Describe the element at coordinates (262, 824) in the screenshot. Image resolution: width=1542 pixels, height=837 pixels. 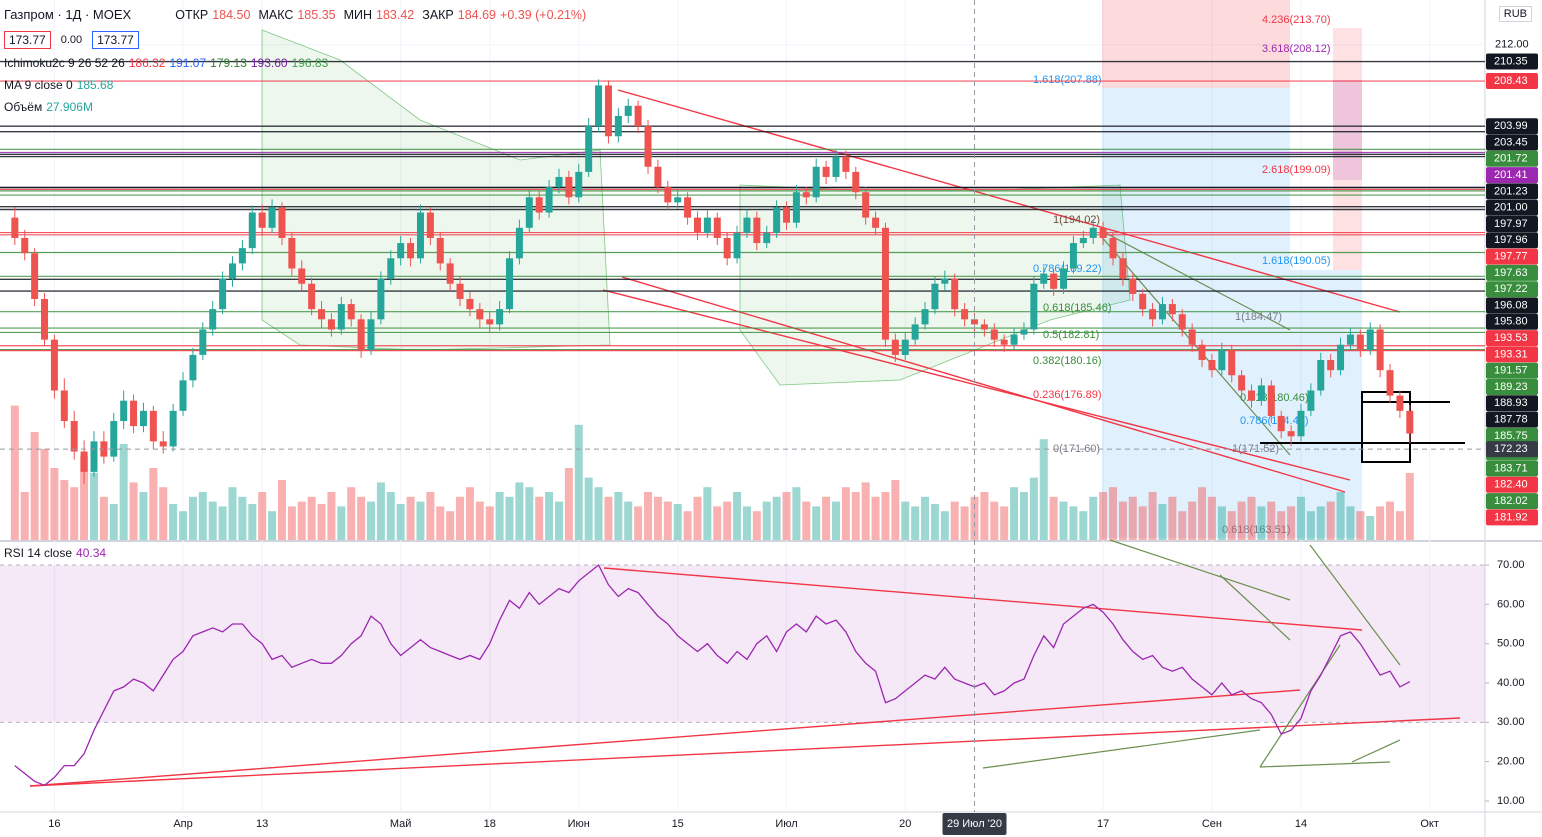
I see `x-tick-label: 13` at that location.